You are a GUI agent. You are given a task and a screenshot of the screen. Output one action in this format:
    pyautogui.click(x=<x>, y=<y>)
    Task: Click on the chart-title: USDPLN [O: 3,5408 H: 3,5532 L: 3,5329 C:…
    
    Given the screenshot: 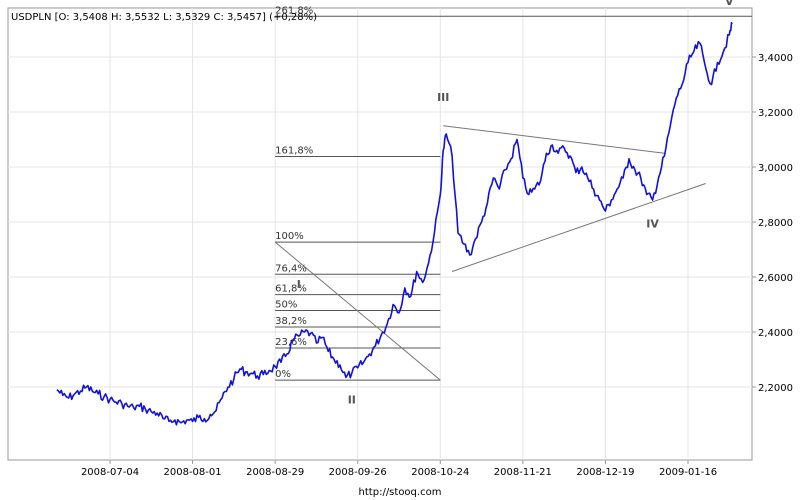 What is the action you would take?
    pyautogui.click(x=164, y=17)
    